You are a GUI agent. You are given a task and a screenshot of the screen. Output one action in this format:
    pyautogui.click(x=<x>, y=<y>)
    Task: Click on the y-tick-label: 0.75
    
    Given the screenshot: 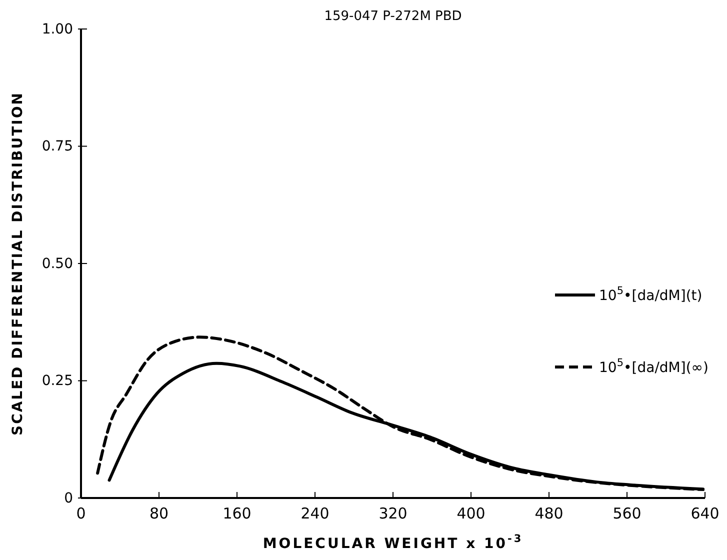 What is the action you would take?
    pyautogui.click(x=57, y=146)
    